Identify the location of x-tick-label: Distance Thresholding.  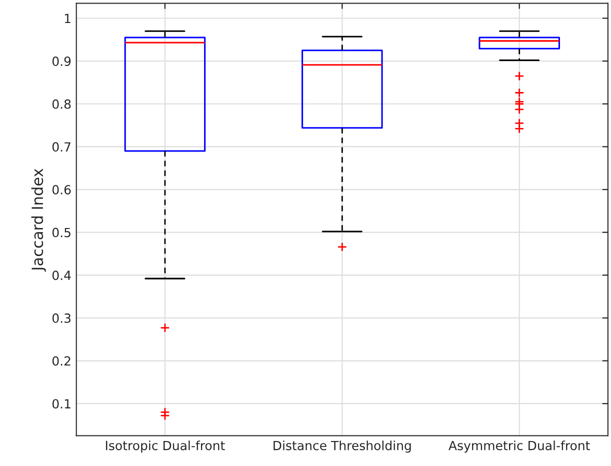
(342, 446).